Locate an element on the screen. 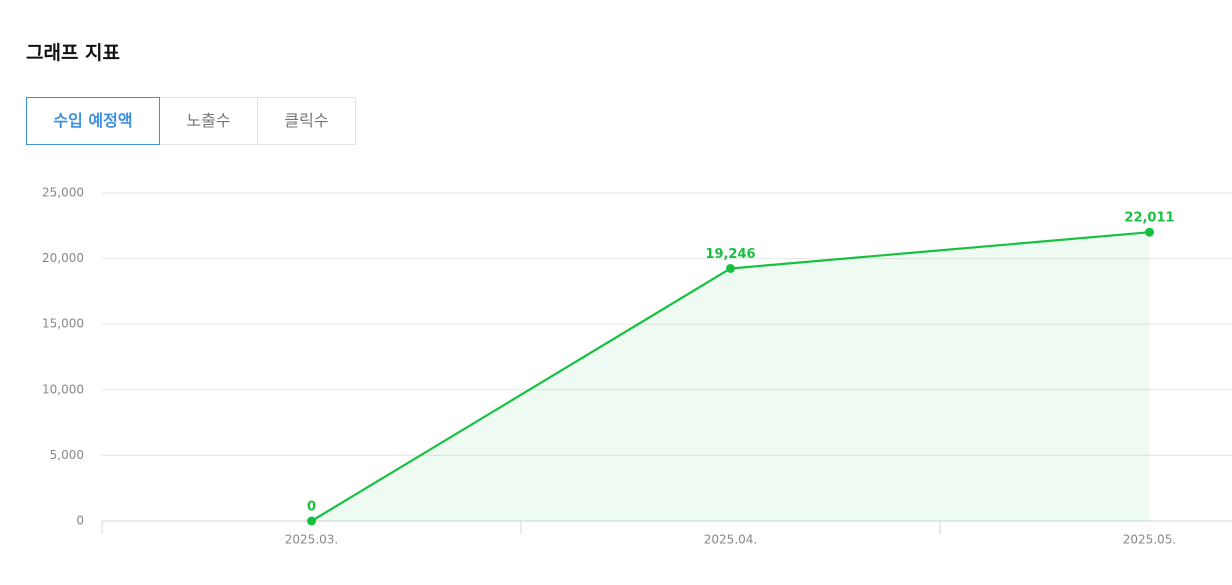 This screenshot has width=1232, height=585. section-title: 그래프 지표 is located at coordinates (73, 53).